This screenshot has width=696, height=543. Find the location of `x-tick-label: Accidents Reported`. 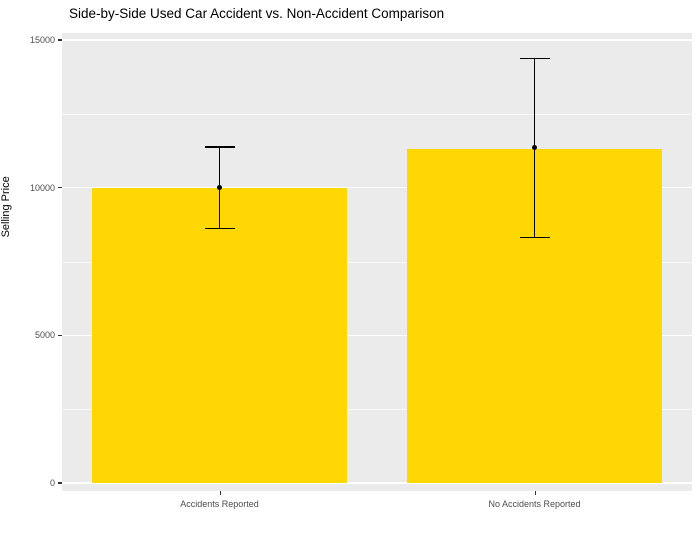

x-tick-label: Accidents Reported is located at coordinates (219, 504).